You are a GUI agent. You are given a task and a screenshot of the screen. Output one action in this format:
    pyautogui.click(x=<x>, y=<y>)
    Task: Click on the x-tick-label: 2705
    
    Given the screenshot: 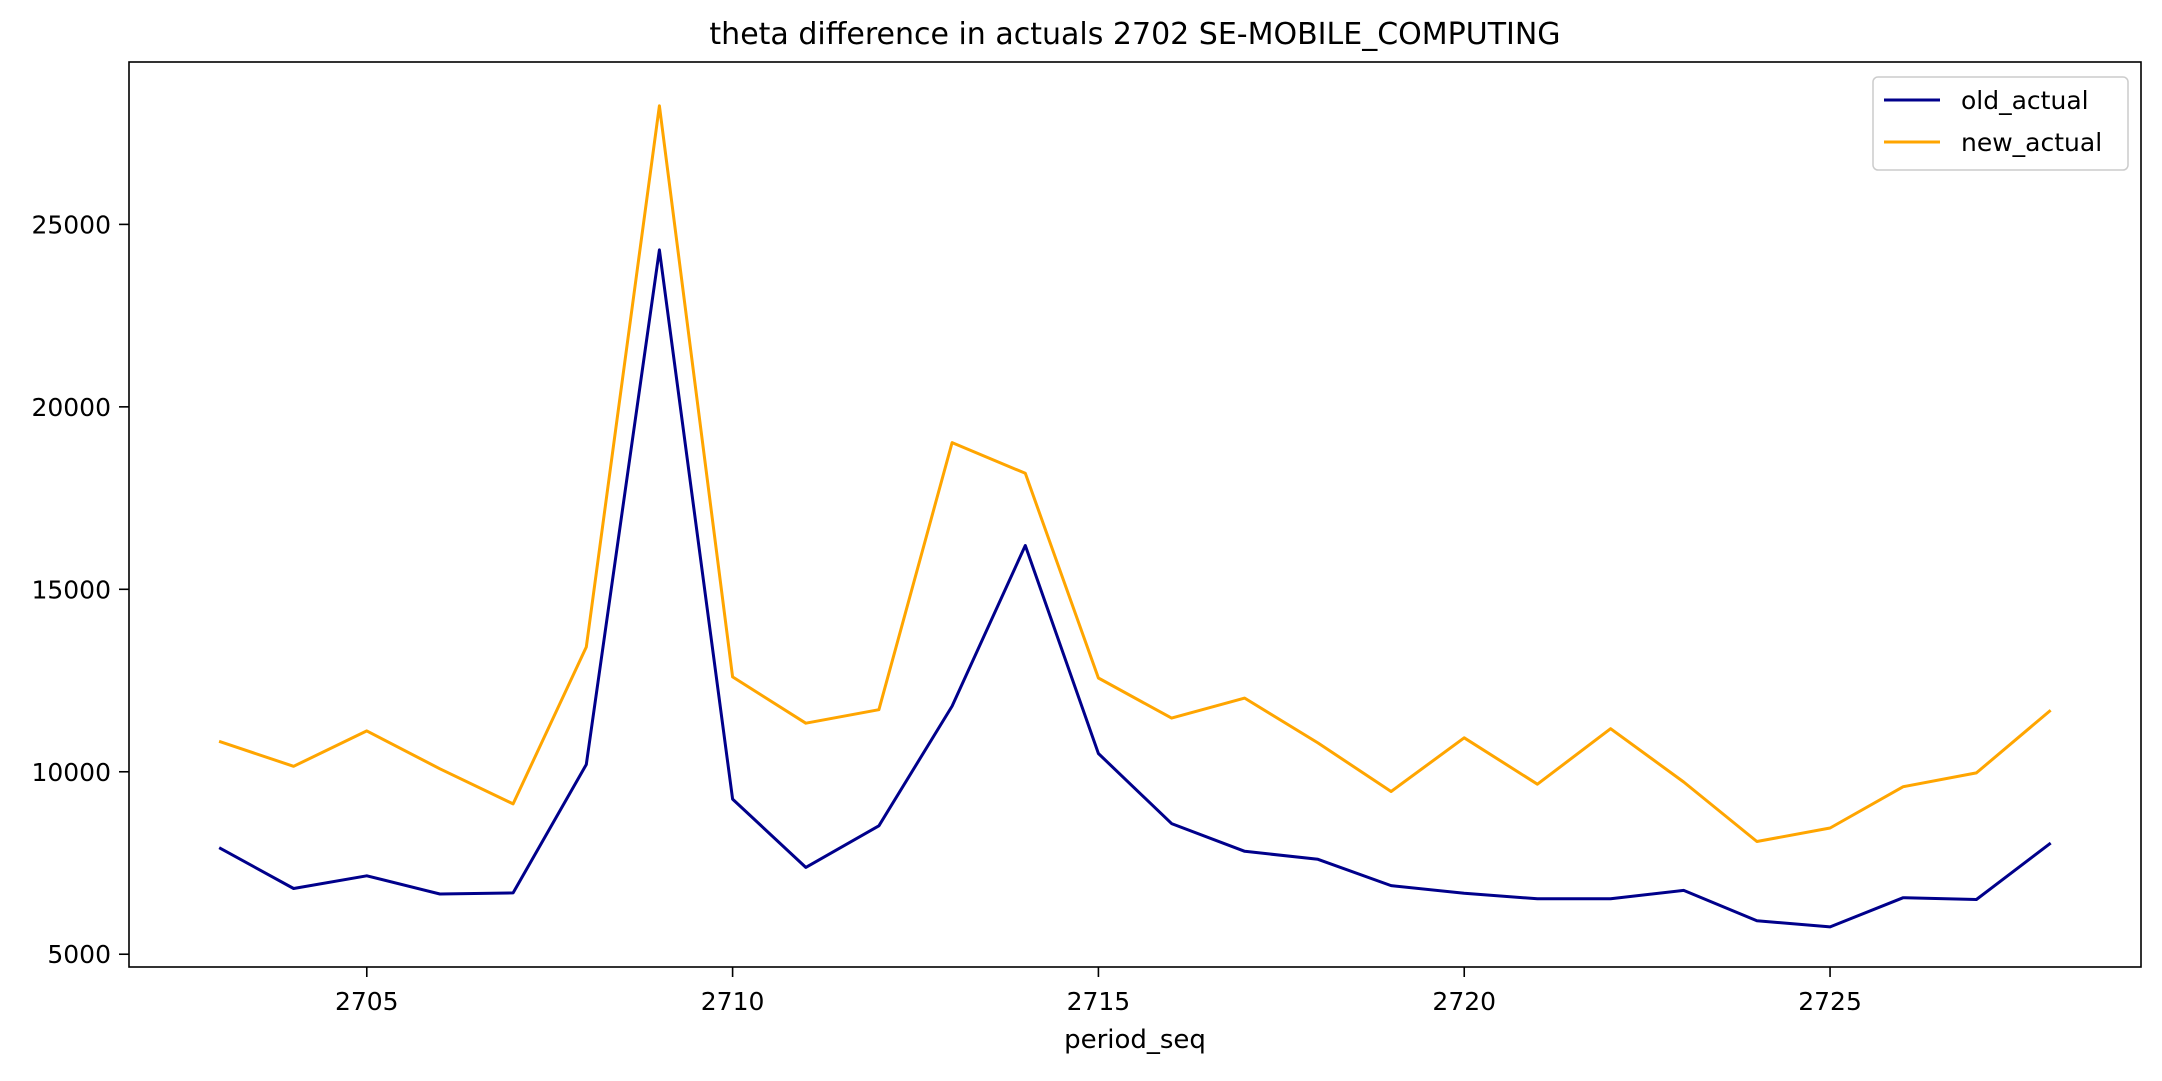 What is the action you would take?
    pyautogui.click(x=367, y=1001)
    